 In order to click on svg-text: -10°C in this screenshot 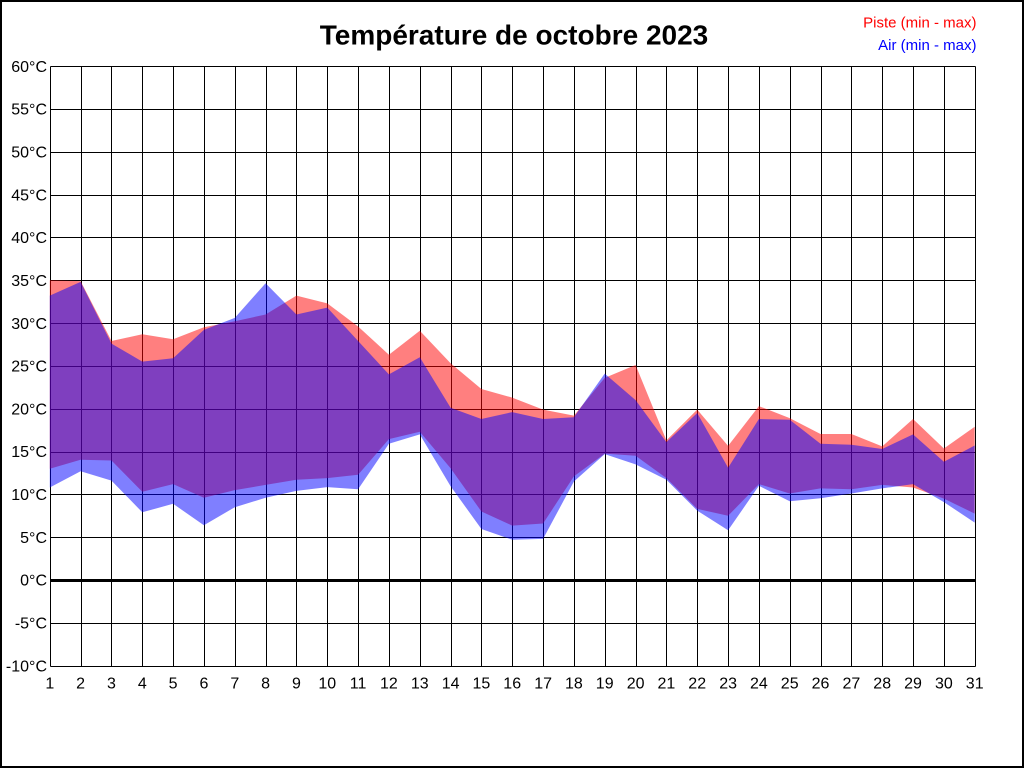, I will do `click(26, 666)`.